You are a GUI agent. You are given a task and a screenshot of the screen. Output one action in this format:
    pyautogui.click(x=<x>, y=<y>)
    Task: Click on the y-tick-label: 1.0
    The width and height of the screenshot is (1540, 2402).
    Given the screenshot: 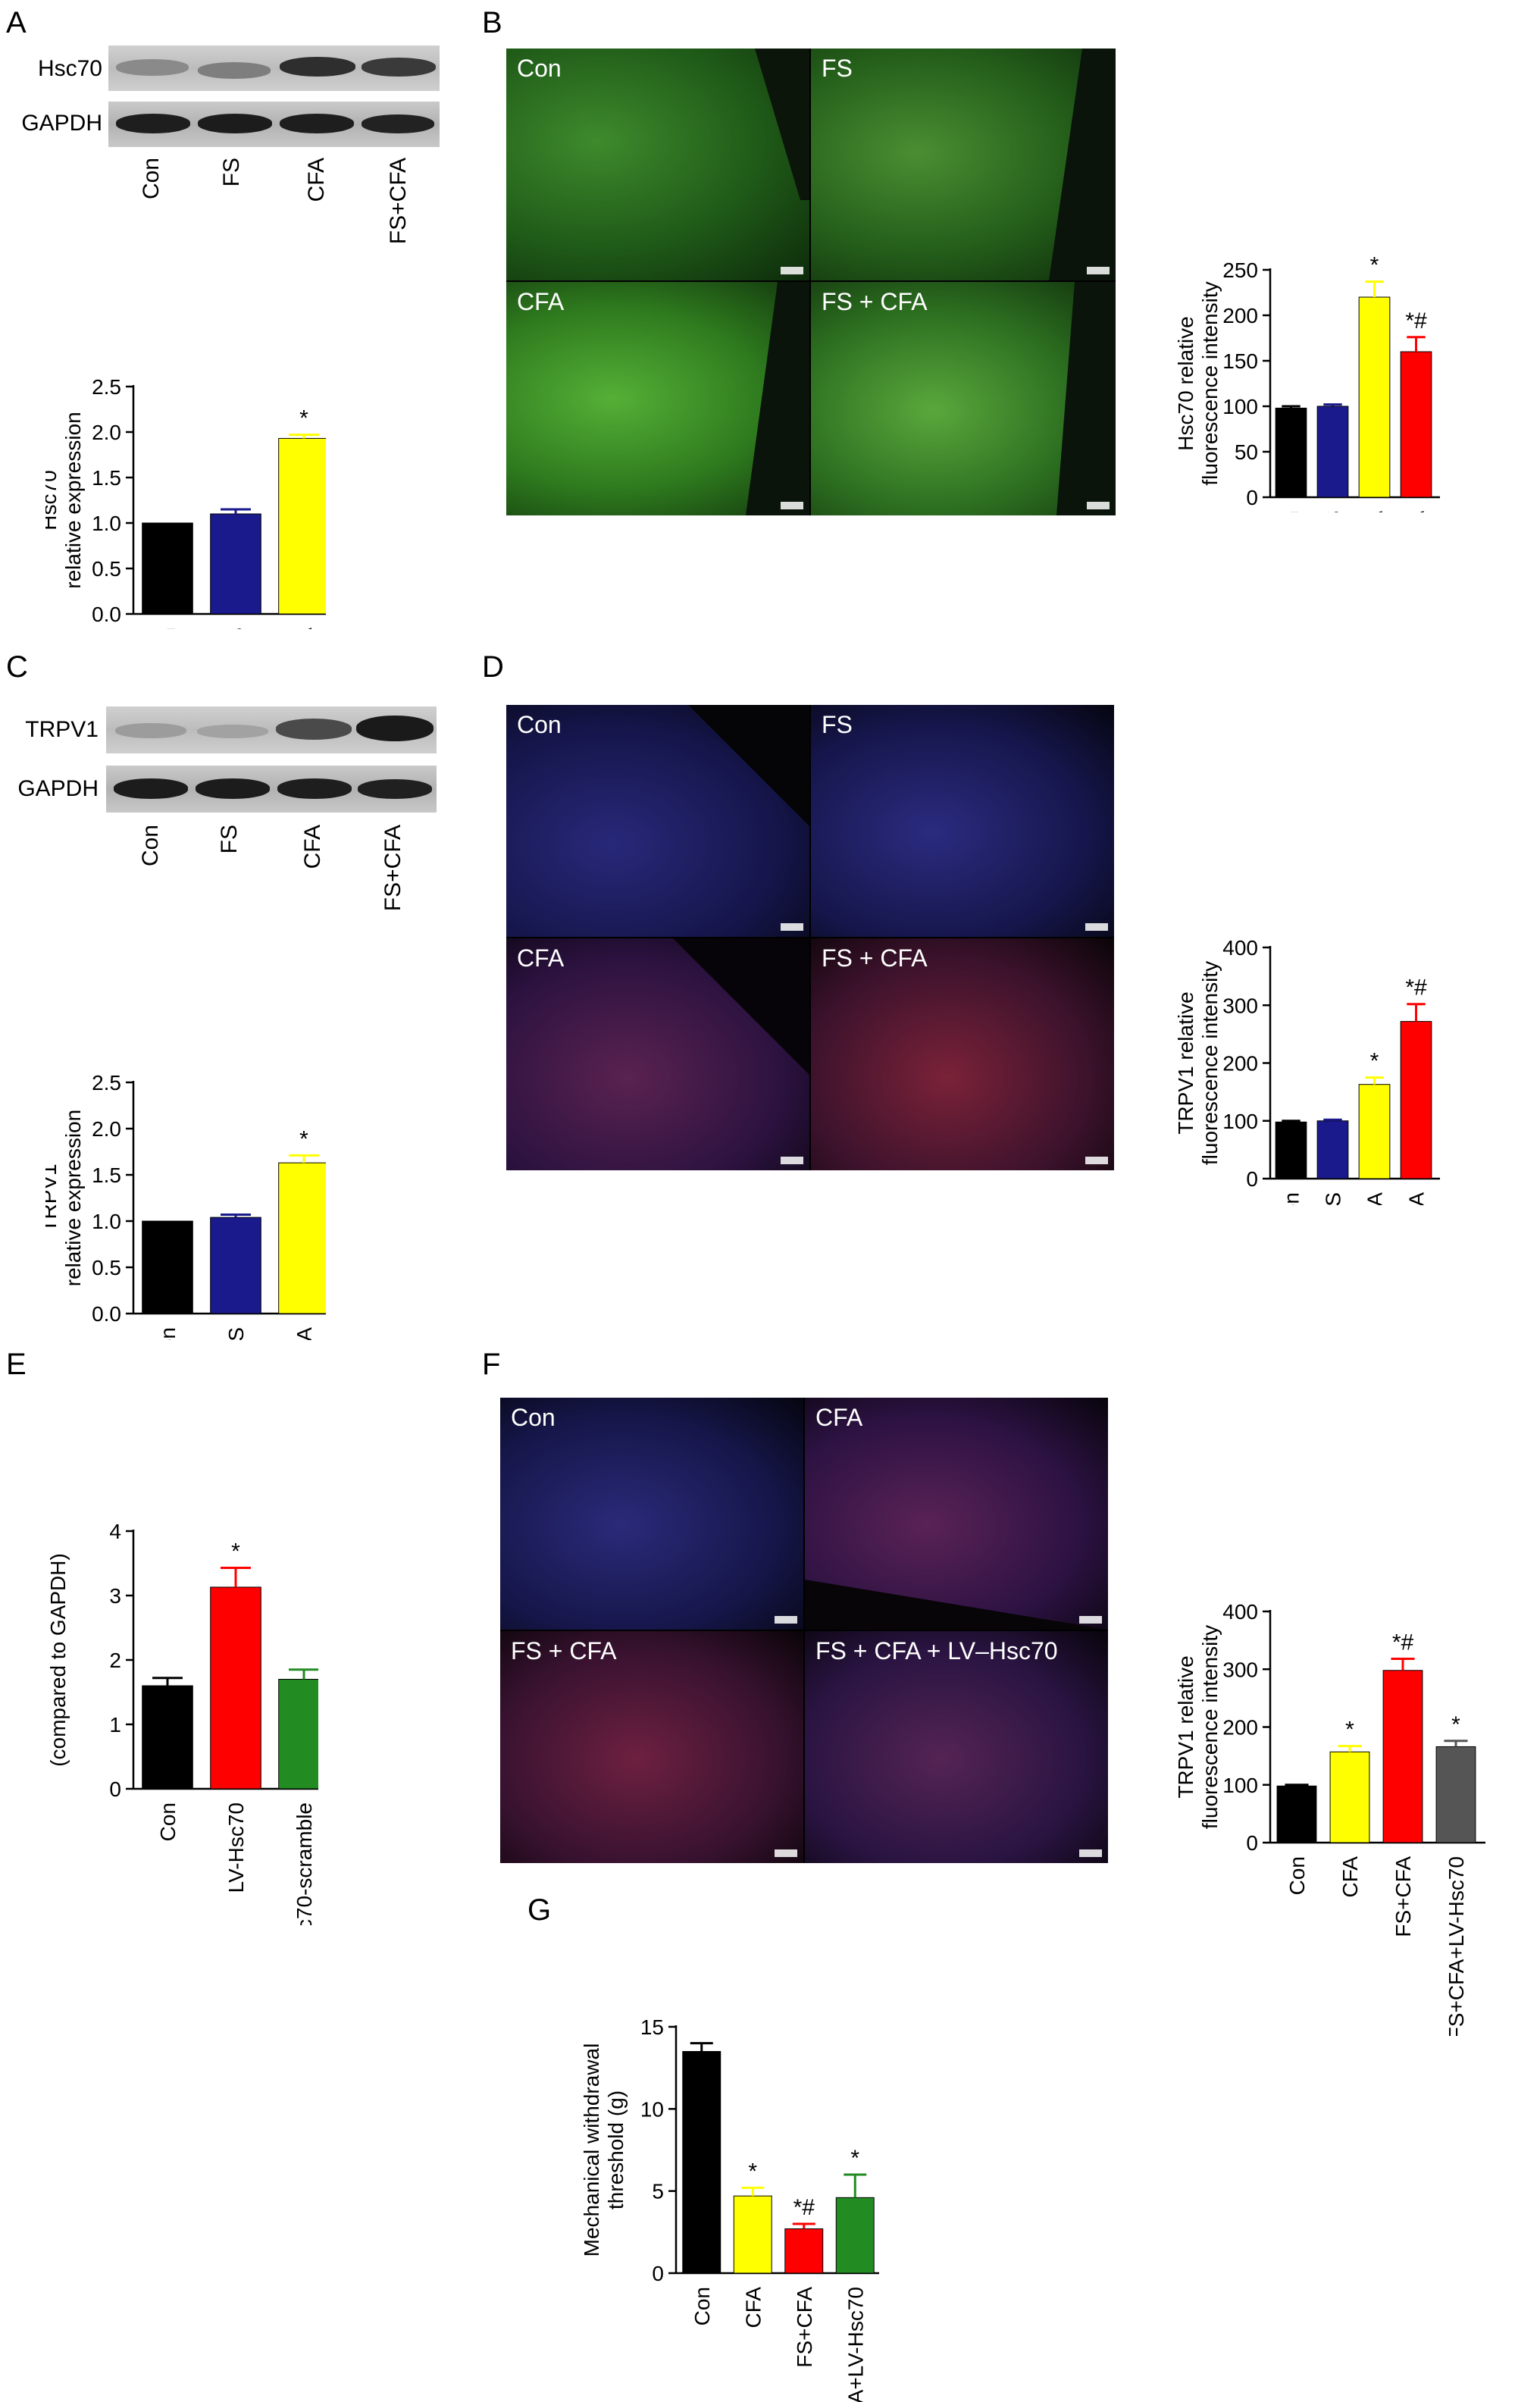 What is the action you would take?
    pyautogui.click(x=106, y=523)
    